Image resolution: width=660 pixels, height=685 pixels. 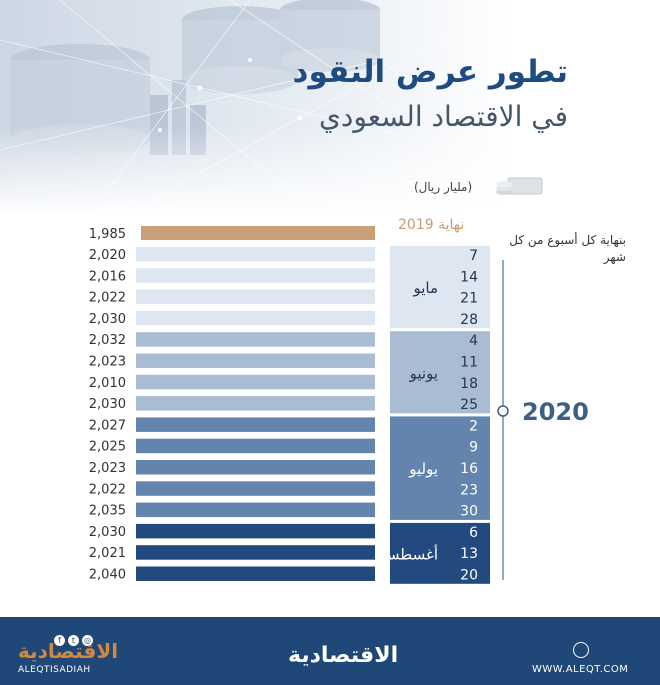 I want to click on value-label-july-2: 2,027, so click(x=107, y=425).